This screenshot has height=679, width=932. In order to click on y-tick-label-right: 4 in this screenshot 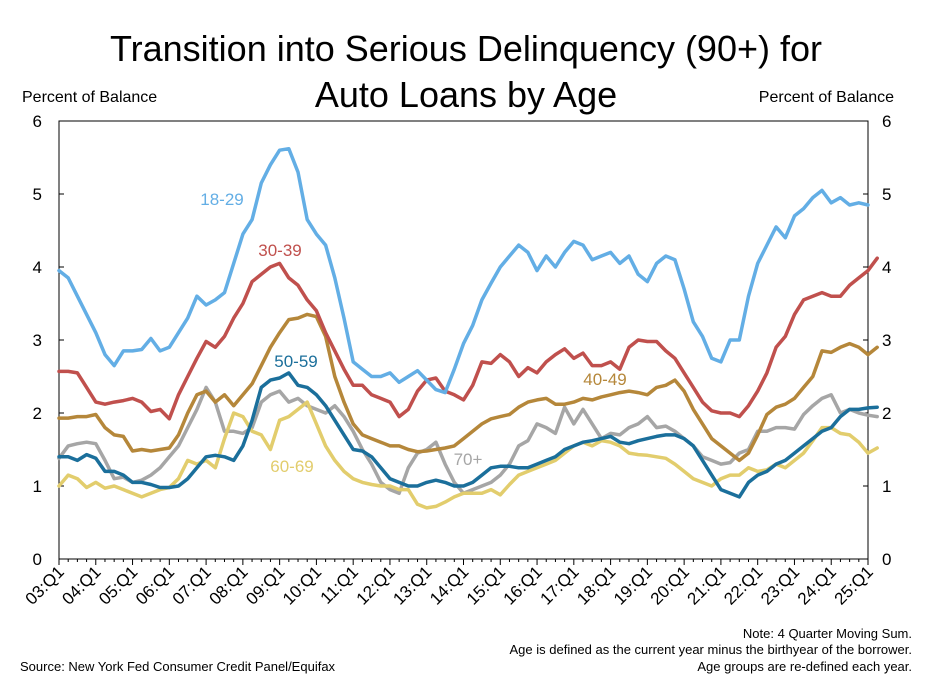, I will do `click(886, 267)`.